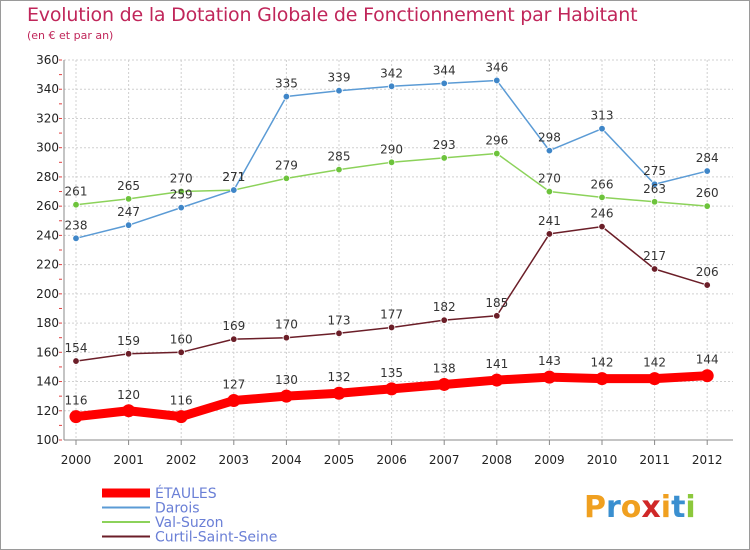 This screenshot has width=750, height=550. I want to click on x-tick-label: 2001, so click(128, 460).